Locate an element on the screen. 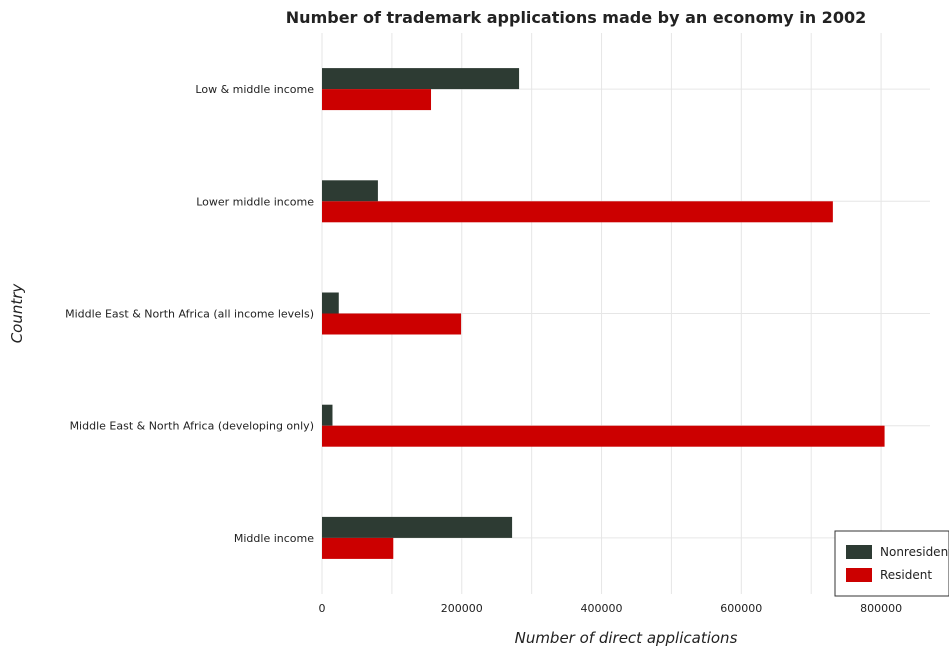 This screenshot has height=650, width=949. x-tick-label: 400000 is located at coordinates (602, 608).